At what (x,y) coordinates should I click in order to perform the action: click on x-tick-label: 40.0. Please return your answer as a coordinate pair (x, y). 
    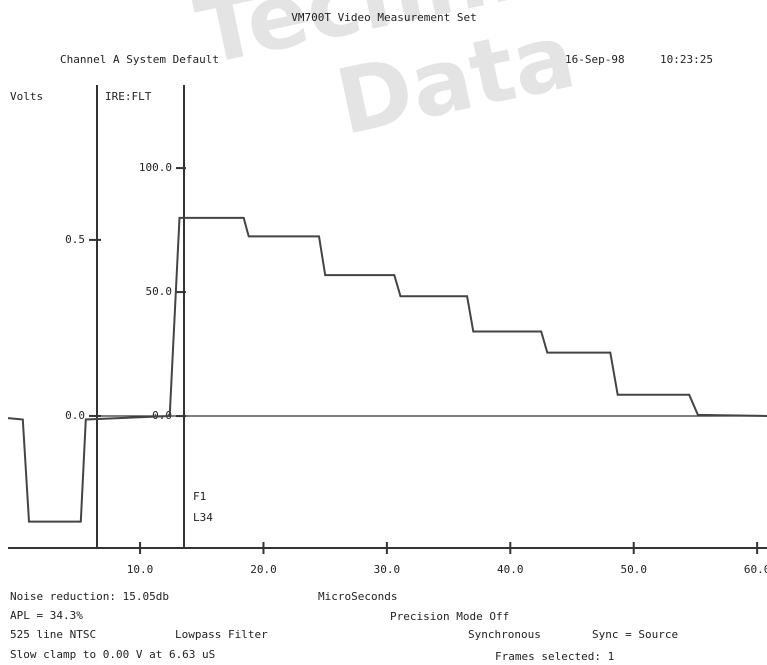
    Looking at the image, I should click on (510, 569).